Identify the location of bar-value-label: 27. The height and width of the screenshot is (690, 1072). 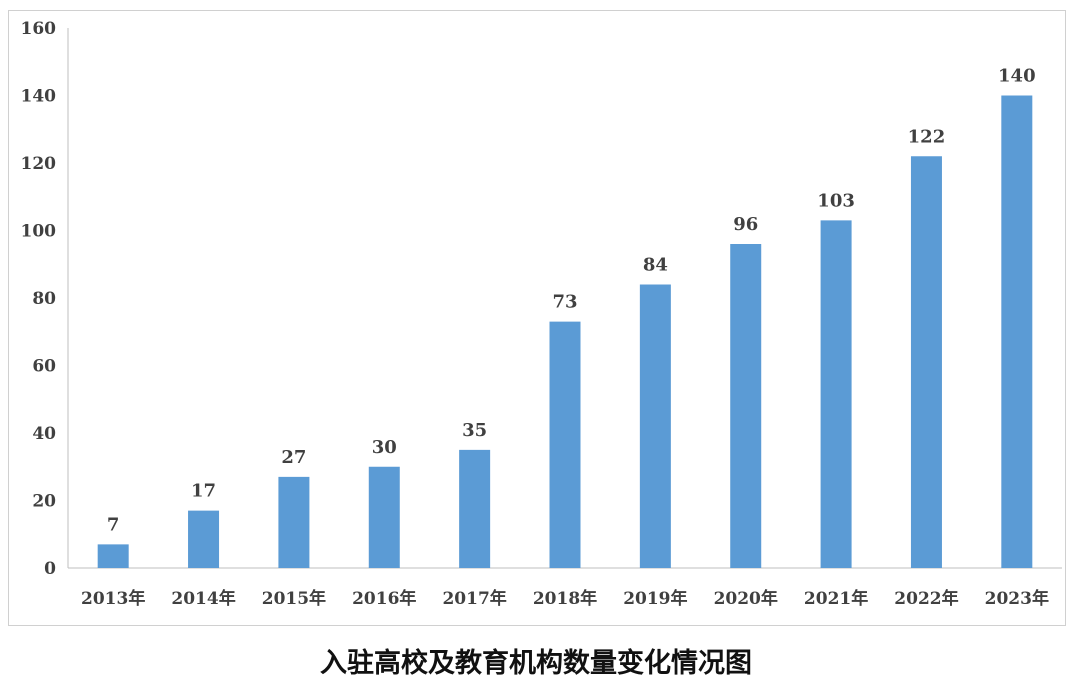
(293, 457).